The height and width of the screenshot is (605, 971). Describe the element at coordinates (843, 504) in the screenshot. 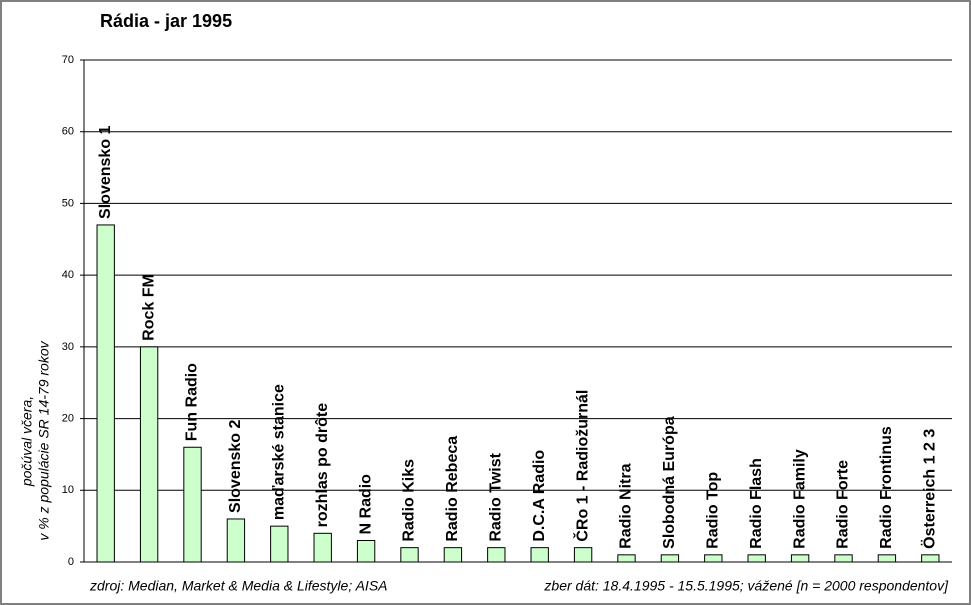

I see `category-label: Radio Forte` at that location.